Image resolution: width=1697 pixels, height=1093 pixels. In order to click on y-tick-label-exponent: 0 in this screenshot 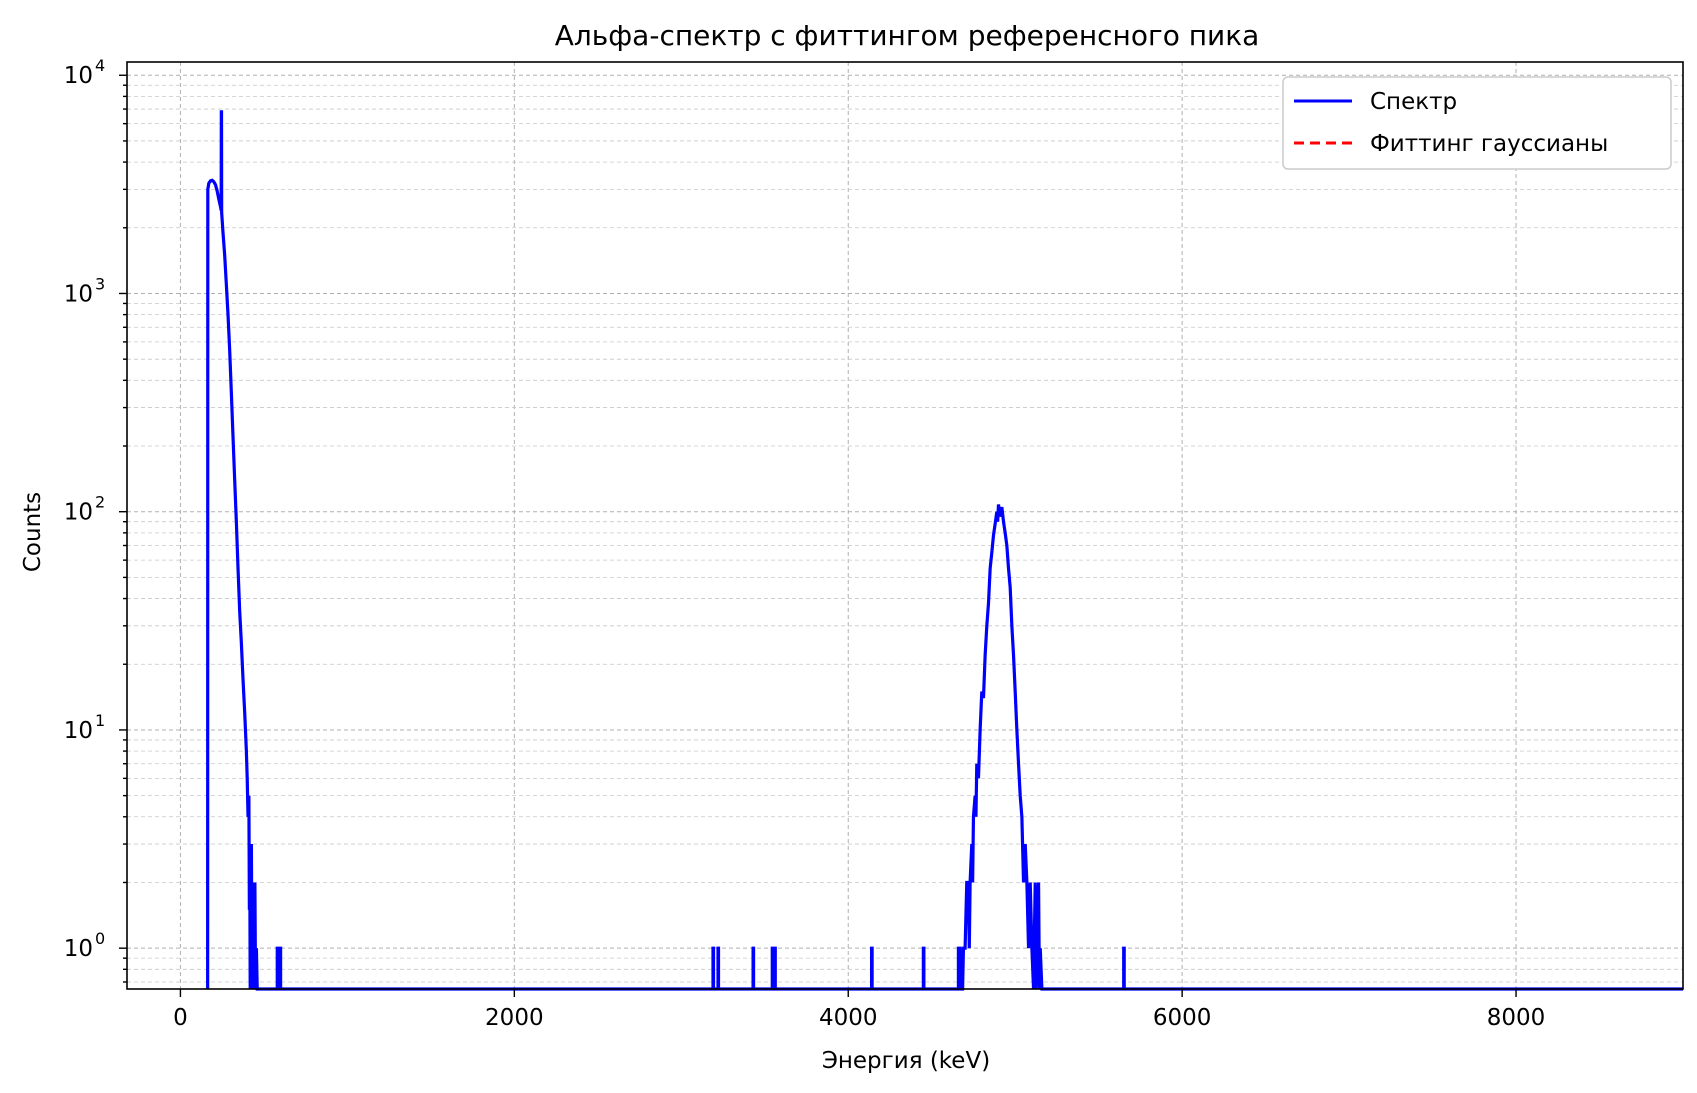, I will do `click(100, 938)`.